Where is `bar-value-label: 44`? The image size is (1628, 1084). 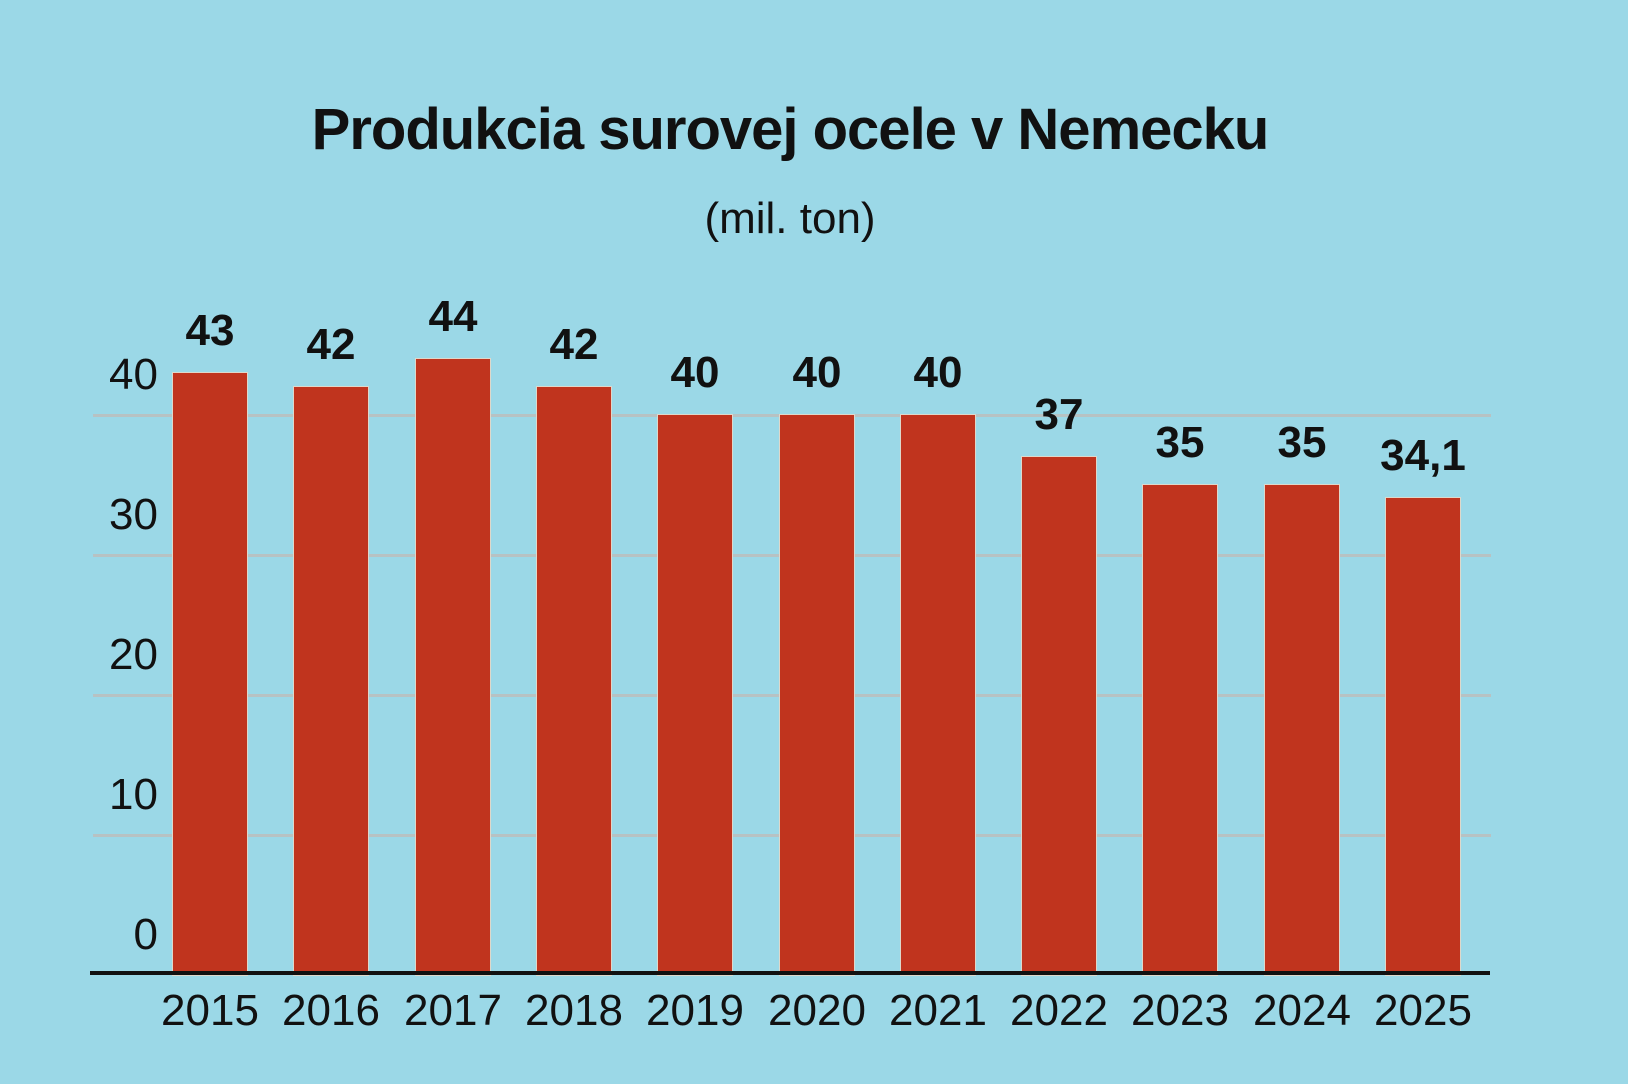 bar-value-label: 44 is located at coordinates (453, 316).